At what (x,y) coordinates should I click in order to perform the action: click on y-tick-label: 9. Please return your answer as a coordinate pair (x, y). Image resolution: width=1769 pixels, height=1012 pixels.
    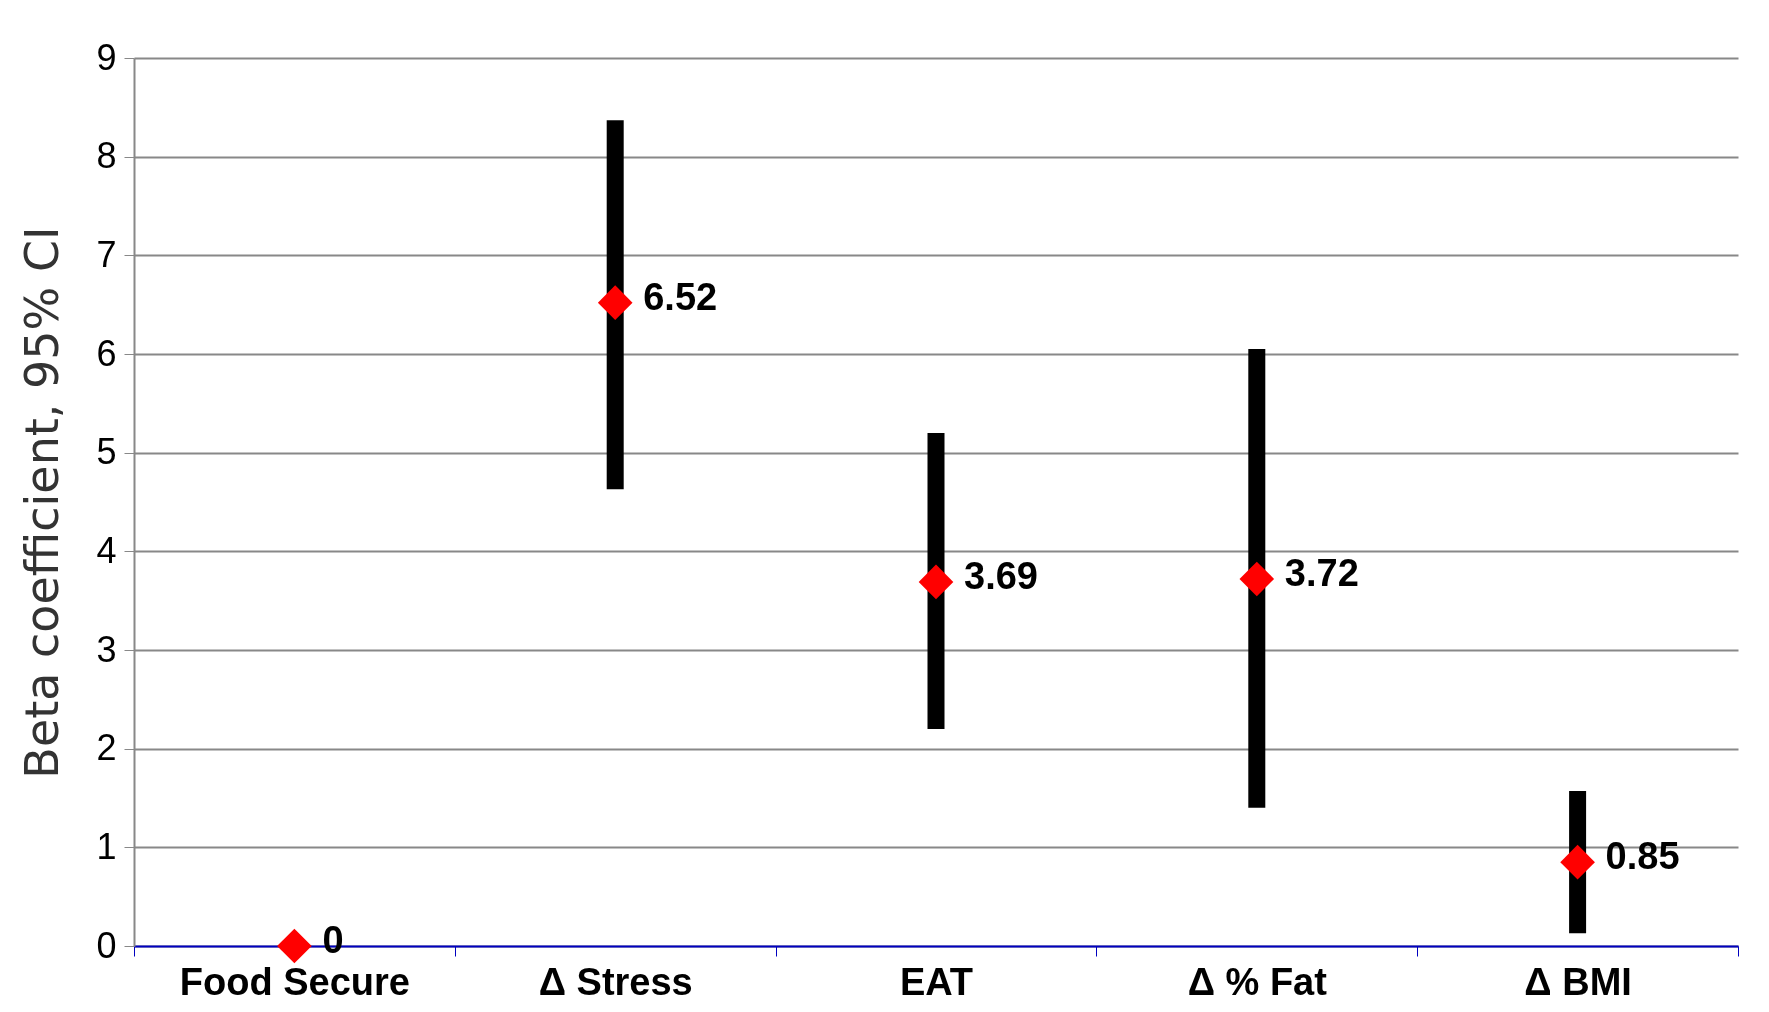
    Looking at the image, I should click on (106, 57).